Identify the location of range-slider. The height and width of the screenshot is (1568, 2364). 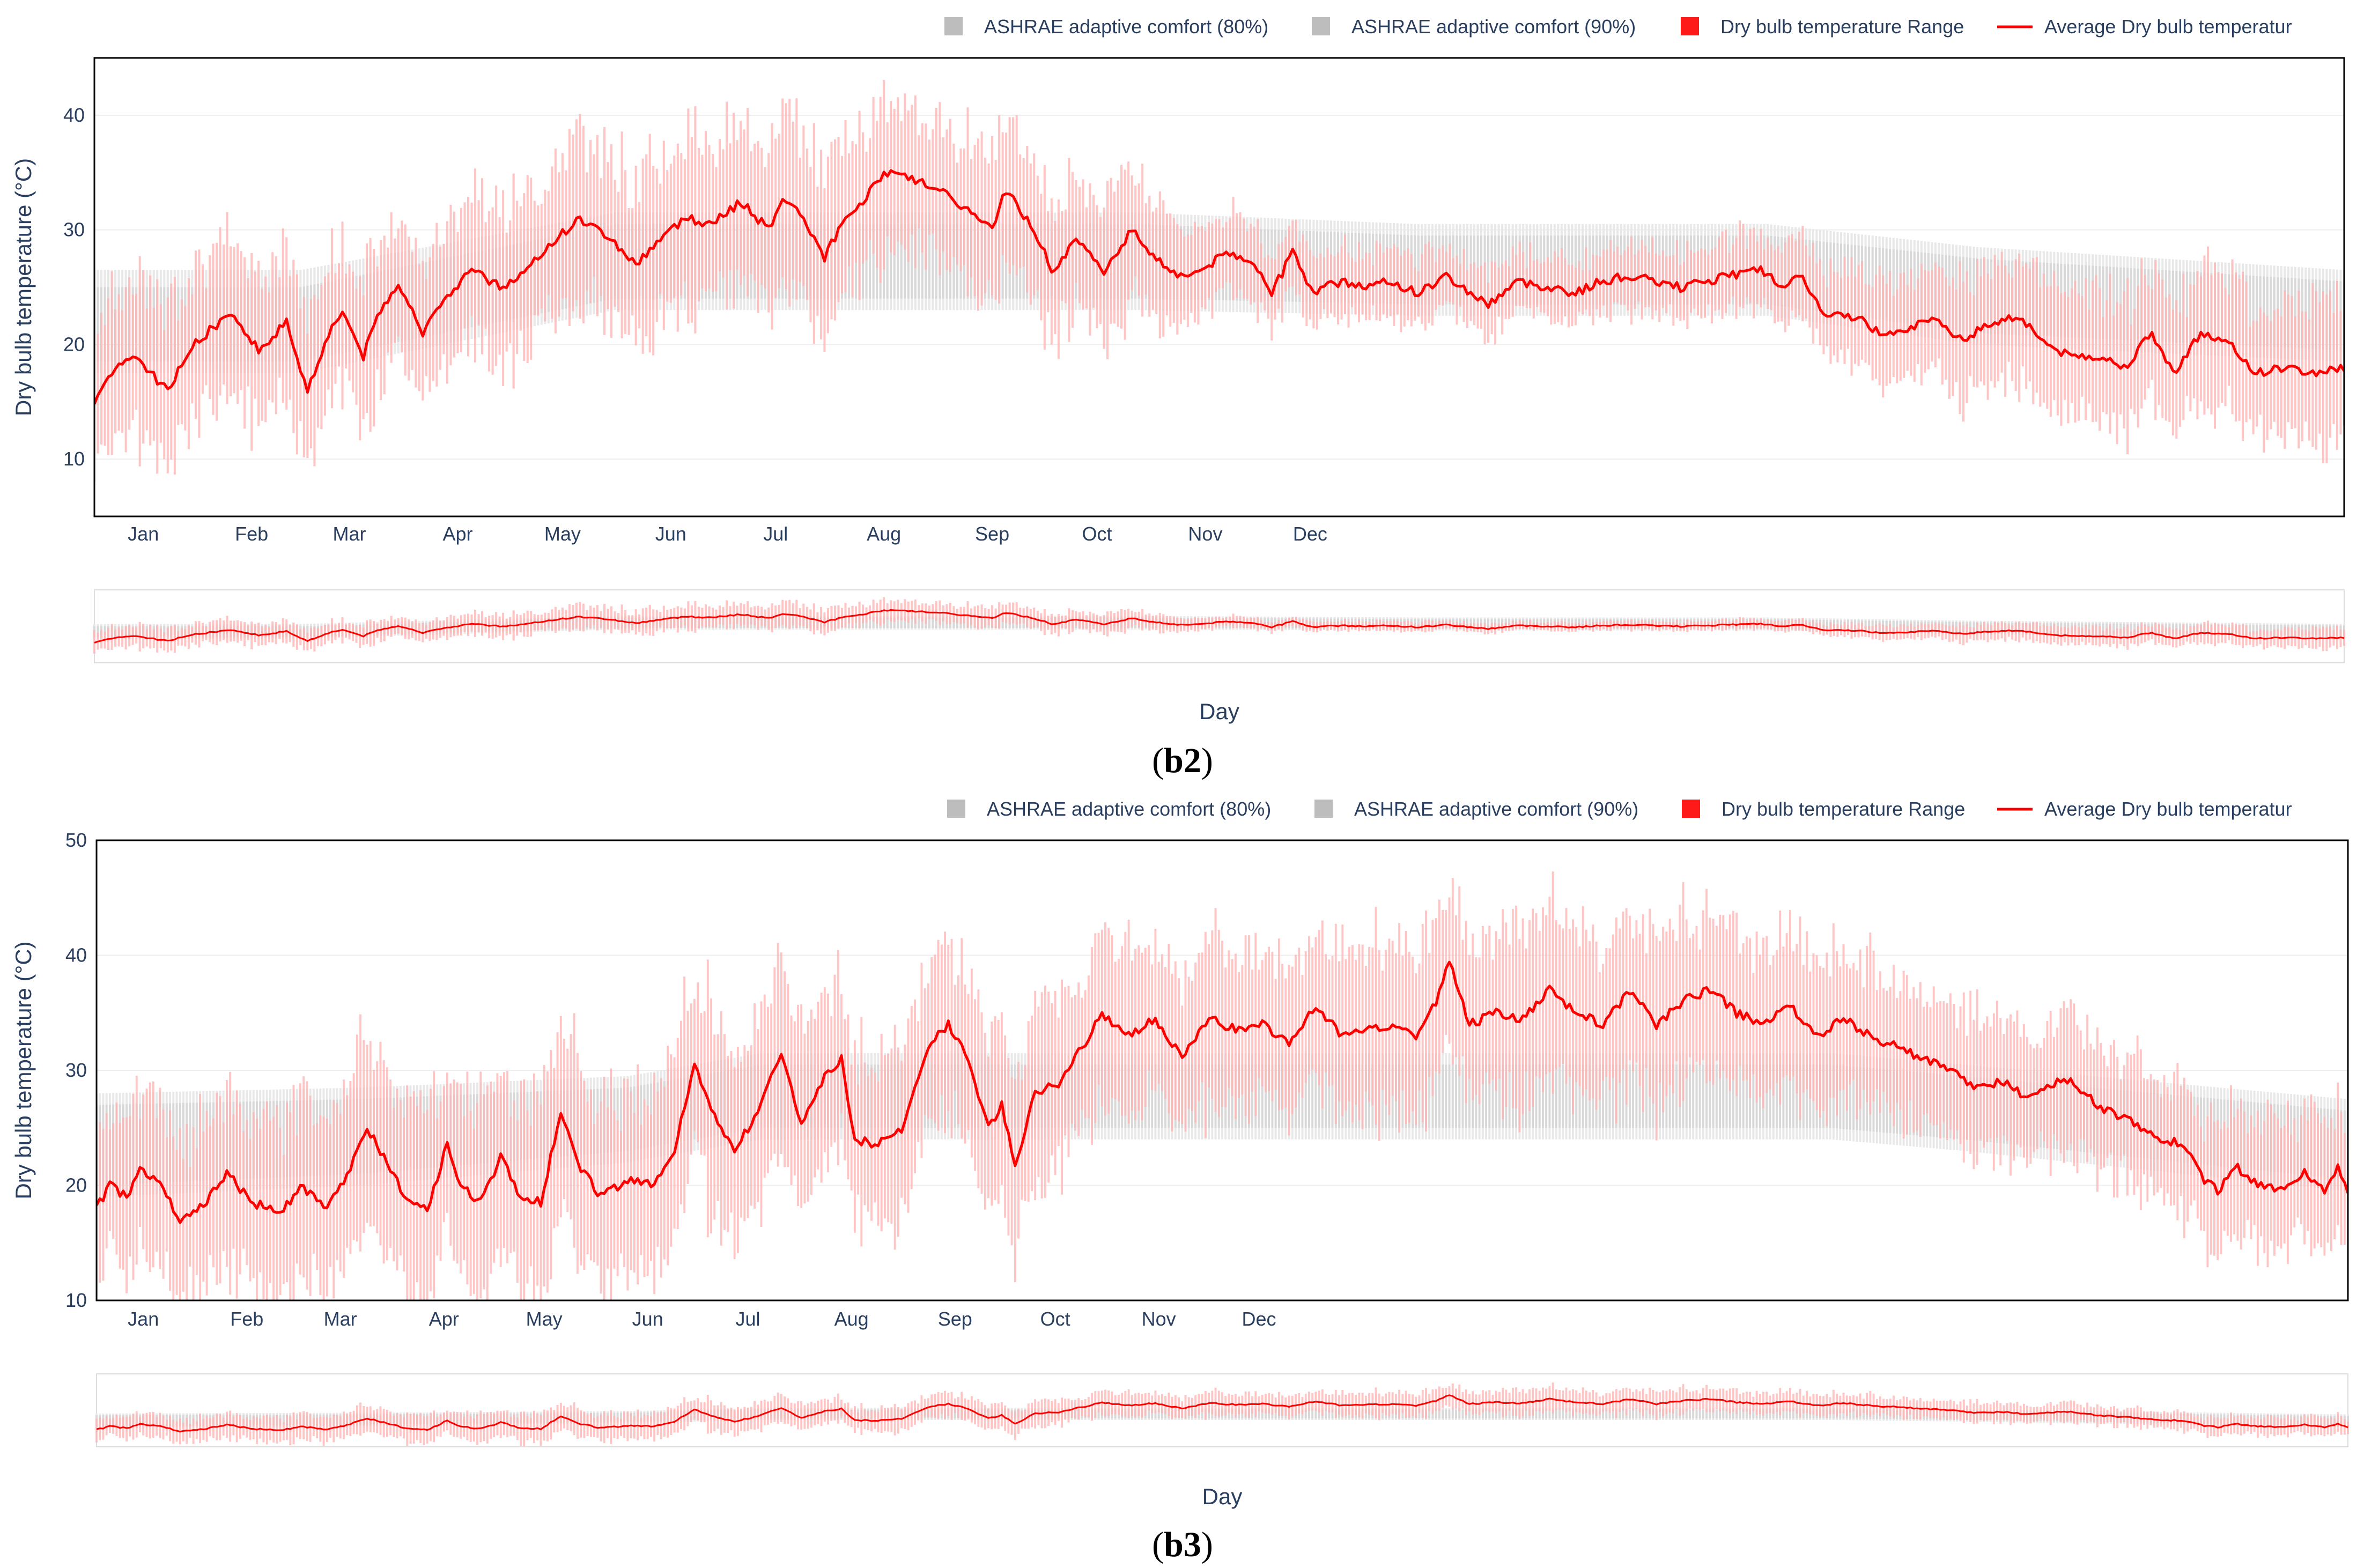
(1219, 626).